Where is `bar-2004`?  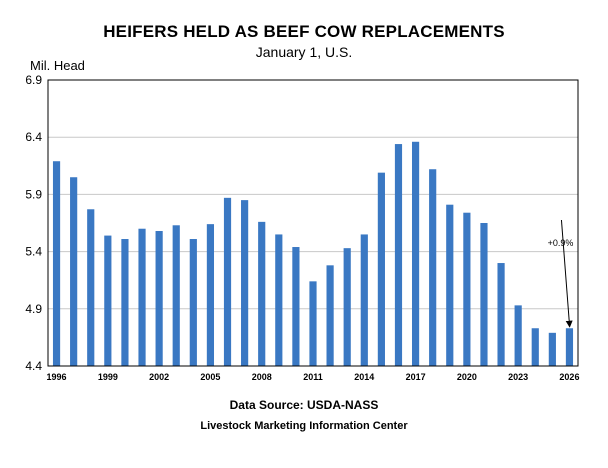 bar-2004 is located at coordinates (193, 302).